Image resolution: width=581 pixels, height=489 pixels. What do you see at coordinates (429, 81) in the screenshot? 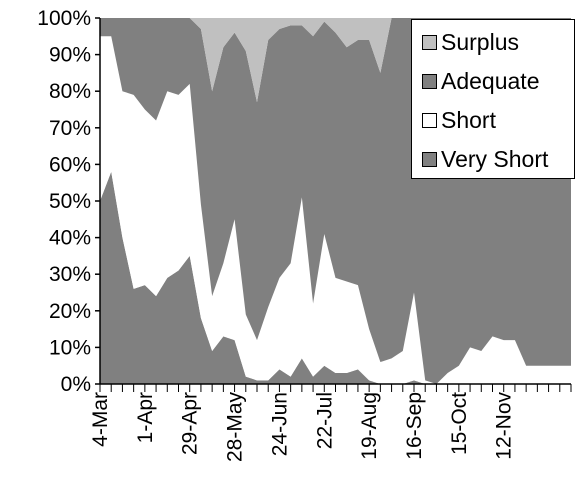
I see `legend-swatch-adequate` at bounding box center [429, 81].